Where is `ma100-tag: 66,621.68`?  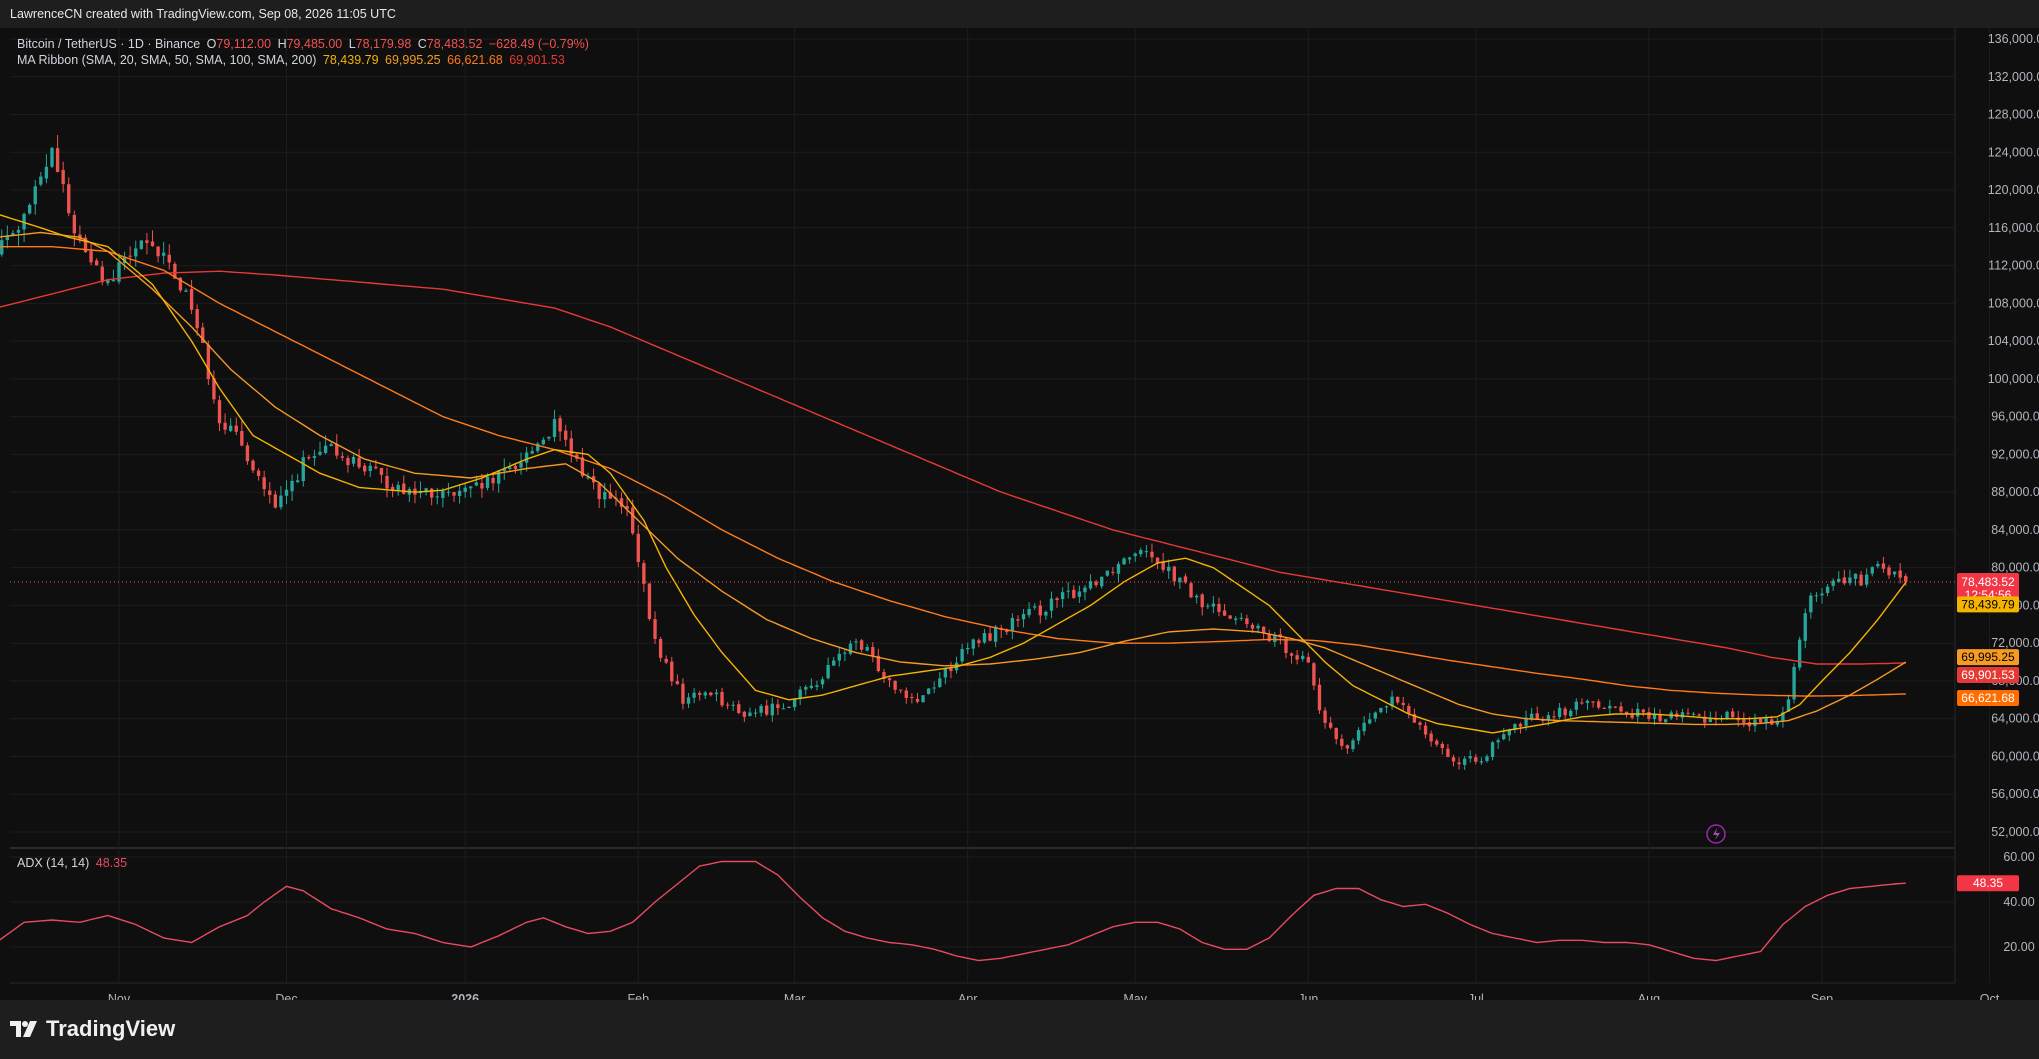
ma100-tag: 66,621.68 is located at coordinates (1988, 697).